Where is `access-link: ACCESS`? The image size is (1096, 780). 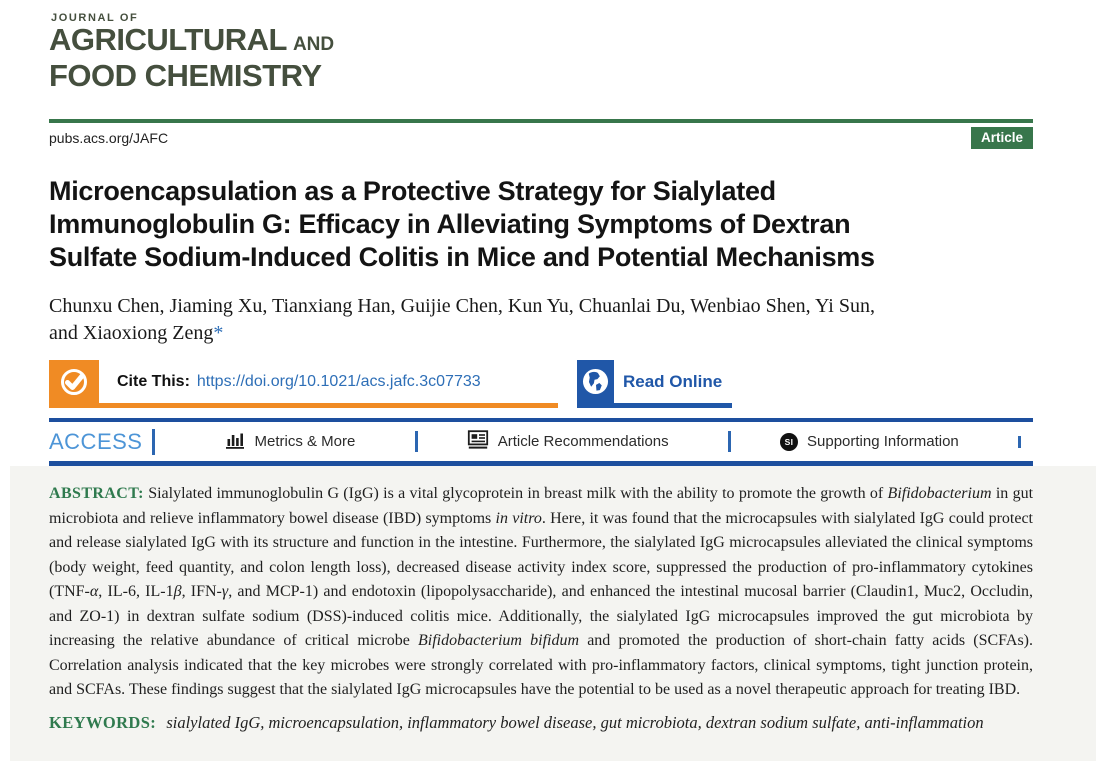 access-link: ACCESS is located at coordinates (96, 441).